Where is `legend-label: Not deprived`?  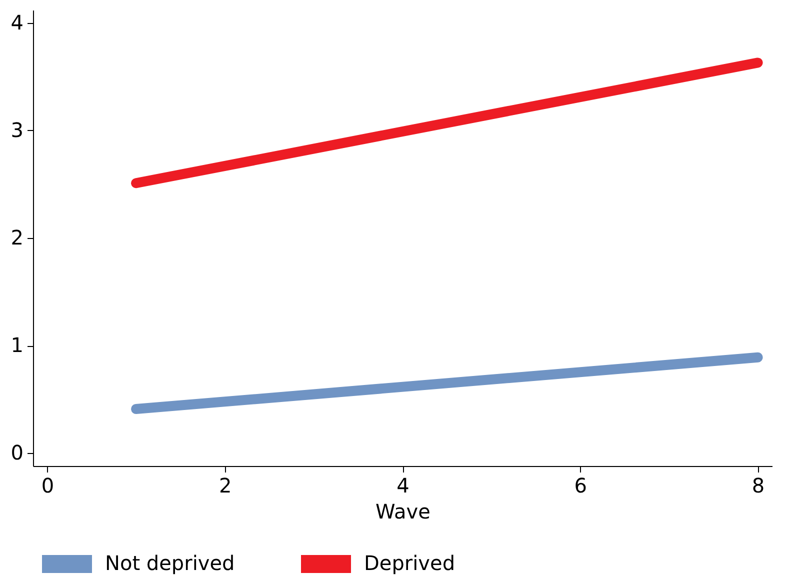
legend-label: Not deprived is located at coordinates (170, 563).